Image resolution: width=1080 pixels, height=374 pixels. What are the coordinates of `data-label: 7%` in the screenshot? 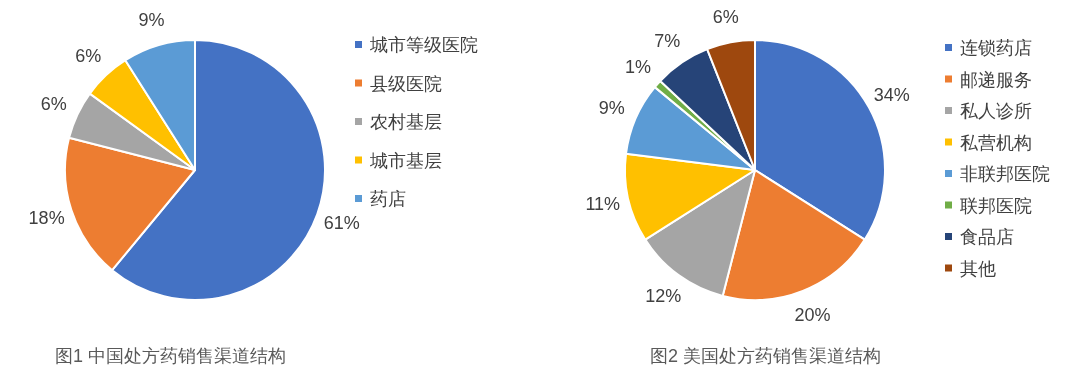 It's located at (667, 40).